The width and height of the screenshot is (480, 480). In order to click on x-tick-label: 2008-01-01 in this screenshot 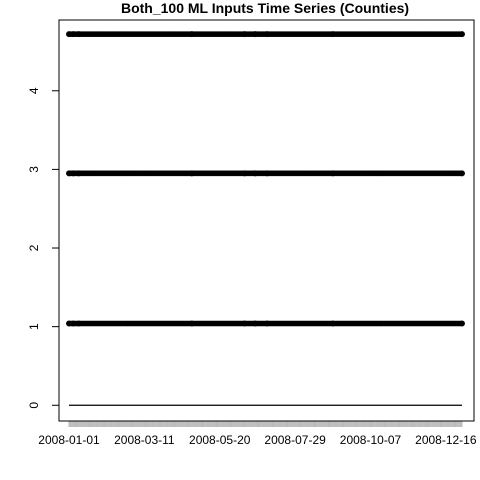, I will do `click(69, 440)`.